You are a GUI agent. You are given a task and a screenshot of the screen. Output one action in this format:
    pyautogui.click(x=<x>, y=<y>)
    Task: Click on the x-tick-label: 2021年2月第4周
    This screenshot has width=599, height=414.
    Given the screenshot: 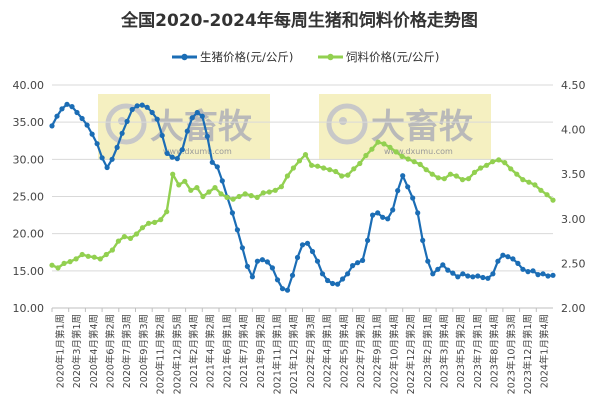 What is the action you would take?
    pyautogui.click(x=194, y=351)
    